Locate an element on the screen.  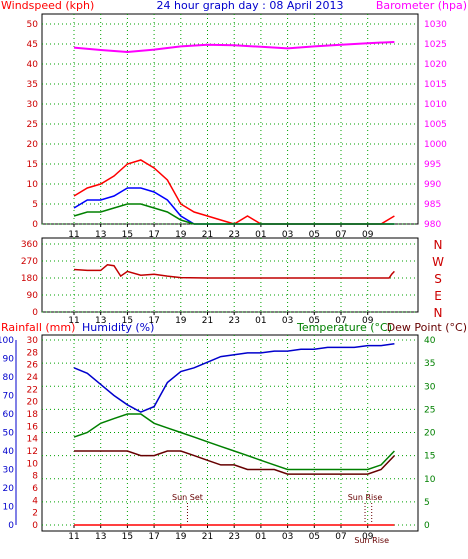
series-line-humidity is located at coordinates (234, 377).